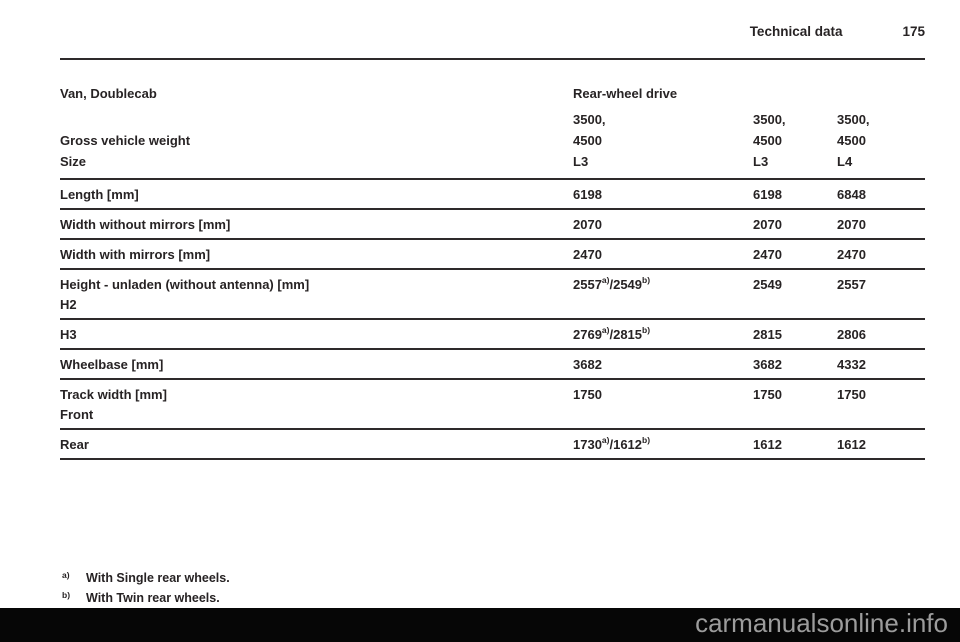  What do you see at coordinates (145, 224) in the screenshot?
I see `row-label: Width without mirrors [mm]` at bounding box center [145, 224].